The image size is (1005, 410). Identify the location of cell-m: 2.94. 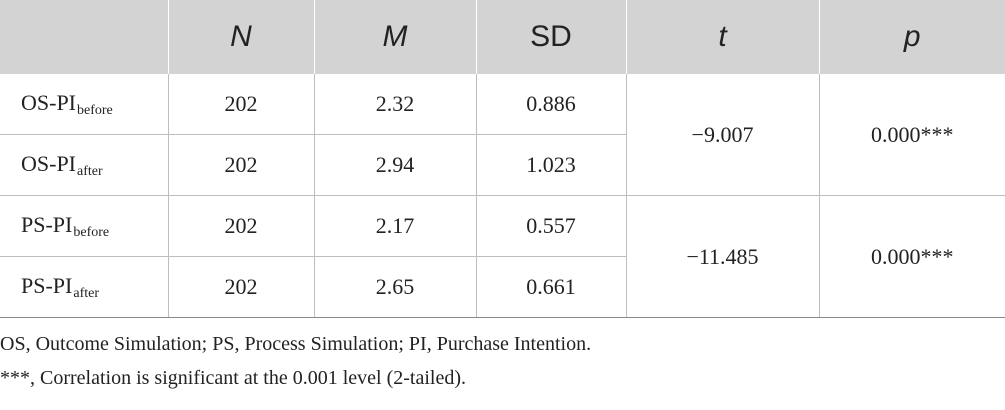
(394, 165).